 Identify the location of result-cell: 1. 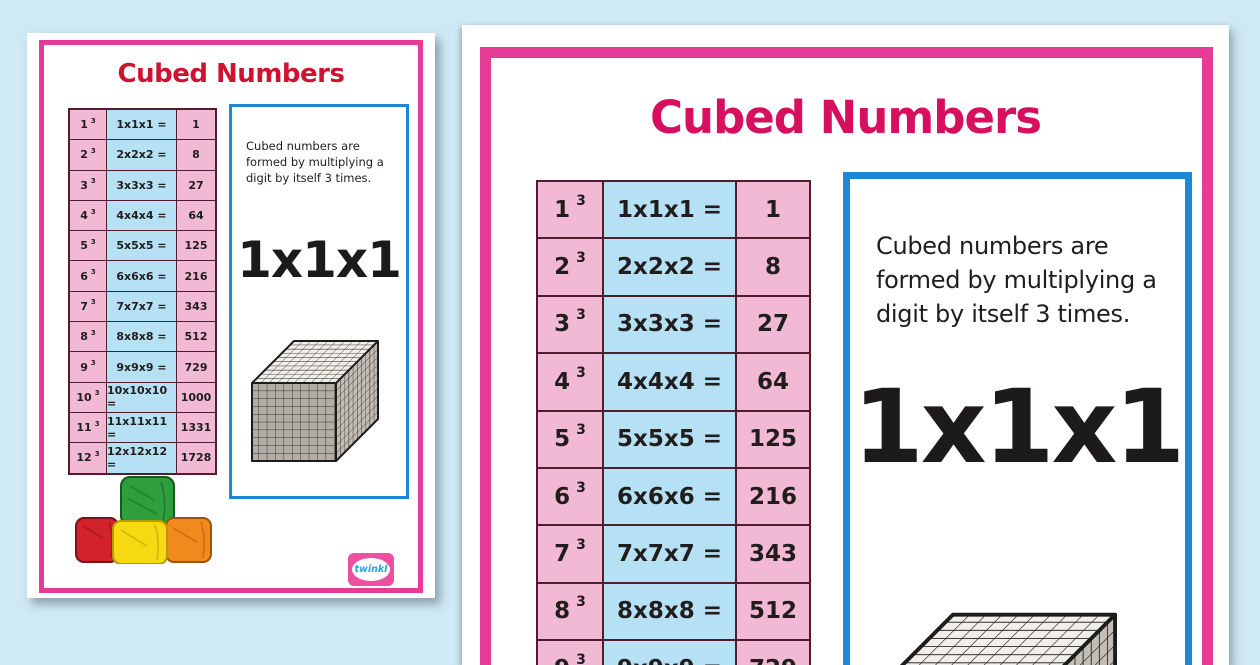
(196, 125).